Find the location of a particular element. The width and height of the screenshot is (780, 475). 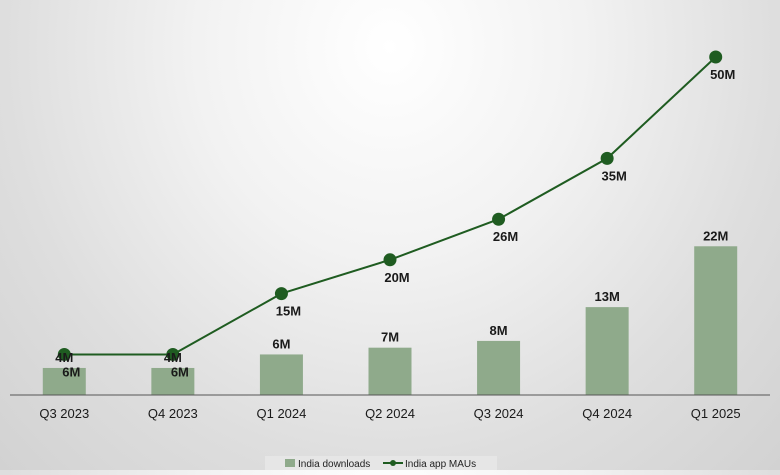

x-tick-label: Q2 2024 is located at coordinates (390, 413).